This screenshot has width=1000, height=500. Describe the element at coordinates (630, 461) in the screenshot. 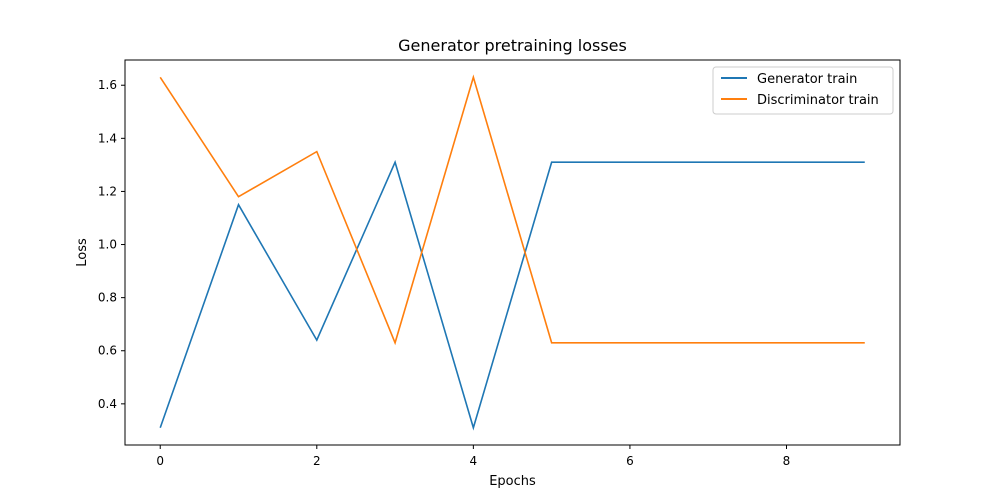

I see `x-tick-label: 6` at that location.